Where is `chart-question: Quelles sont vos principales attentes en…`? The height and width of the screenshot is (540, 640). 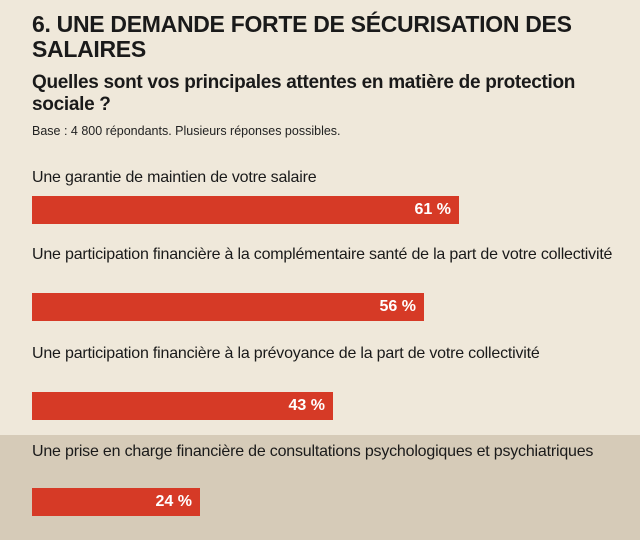
chart-question: Quelles sont vos principales attentes en… is located at coordinates (304, 93).